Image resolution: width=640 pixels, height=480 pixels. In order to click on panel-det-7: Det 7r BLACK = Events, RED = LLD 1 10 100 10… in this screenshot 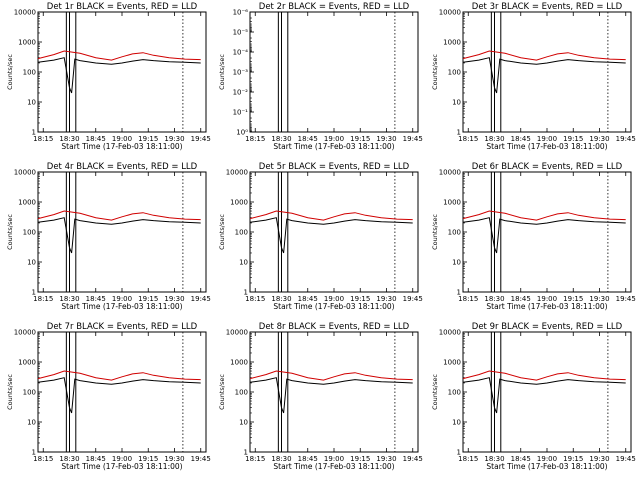, I will do `click(108, 396)`.